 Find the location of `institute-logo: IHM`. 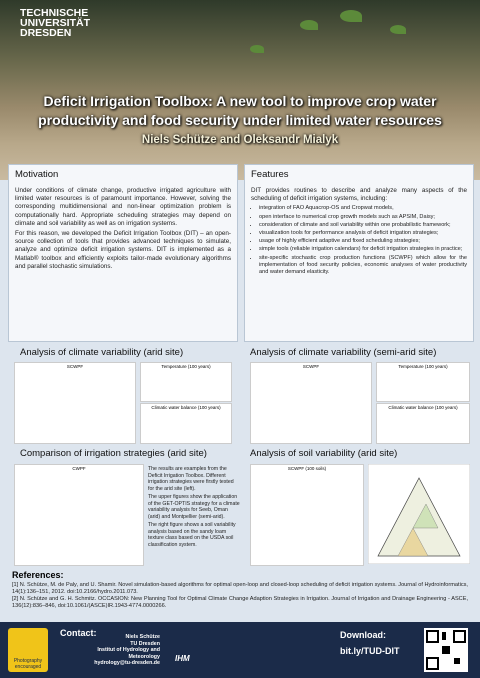

institute-logo: IHM is located at coordinates (182, 658).